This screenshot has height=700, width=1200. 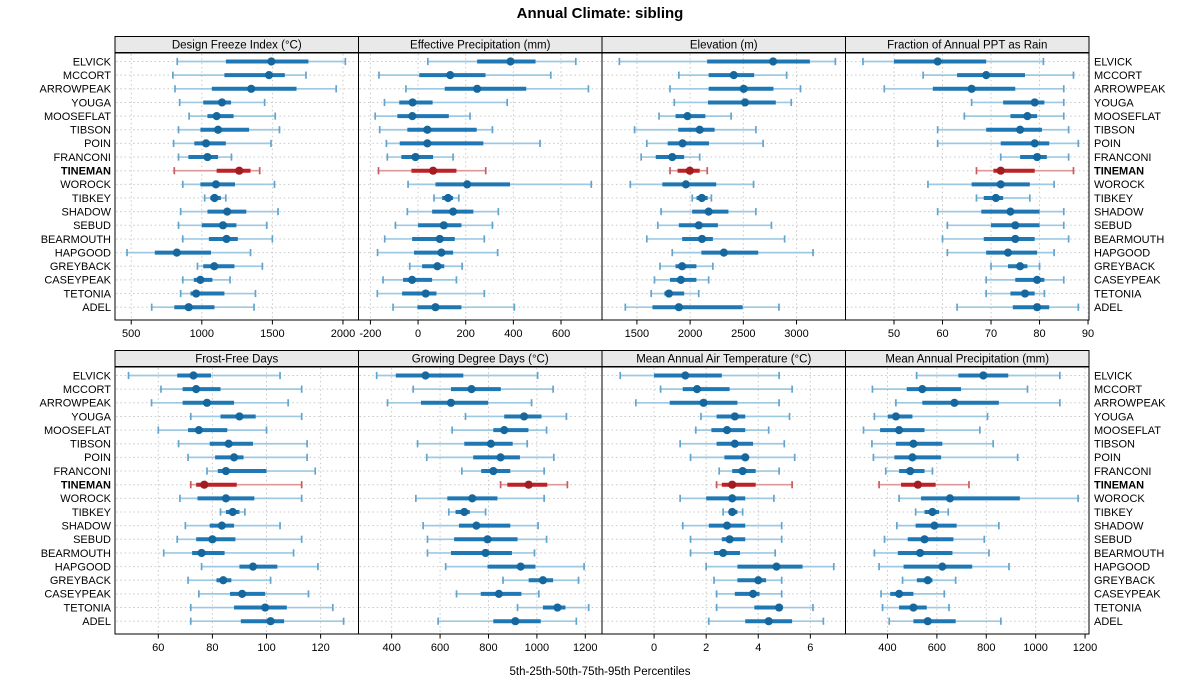 I want to click on panel-title: Elevation (m), so click(x=724, y=46).